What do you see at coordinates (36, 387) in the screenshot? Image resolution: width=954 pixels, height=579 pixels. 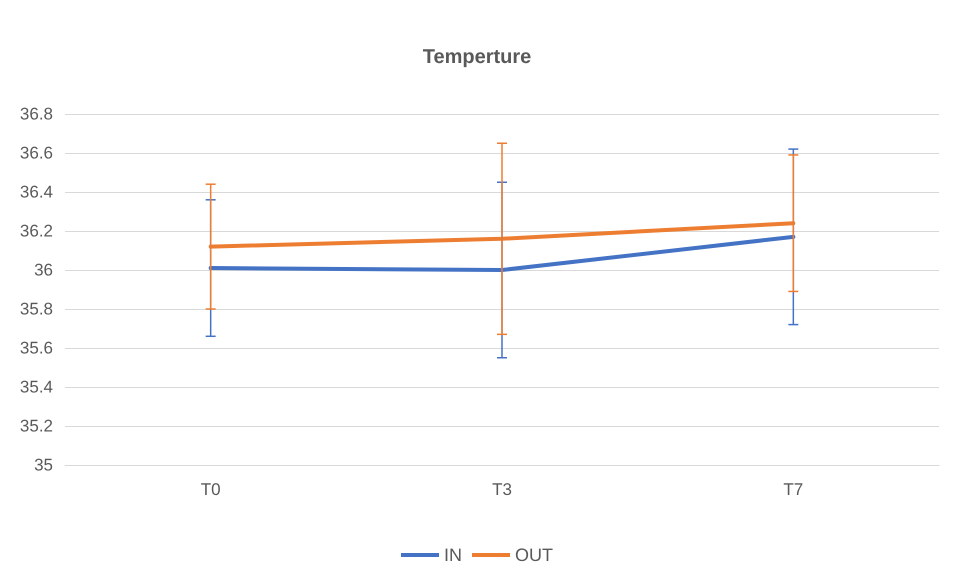 I see `y-tick-label: 35.4` at bounding box center [36, 387].